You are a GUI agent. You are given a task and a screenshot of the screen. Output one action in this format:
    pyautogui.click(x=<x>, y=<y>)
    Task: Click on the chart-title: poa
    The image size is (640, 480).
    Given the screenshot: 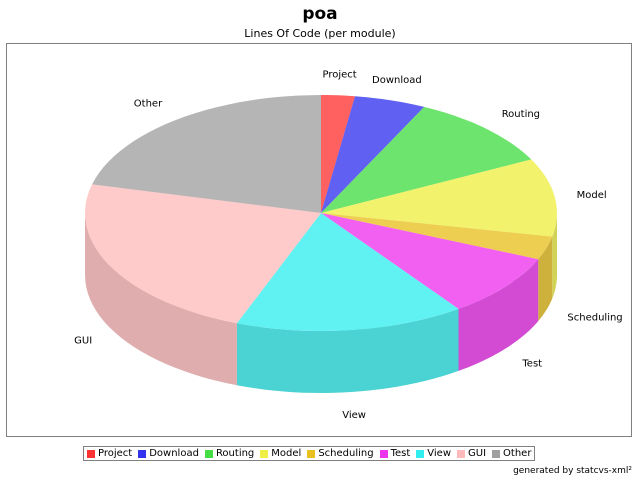 What is the action you would take?
    pyautogui.click(x=320, y=14)
    